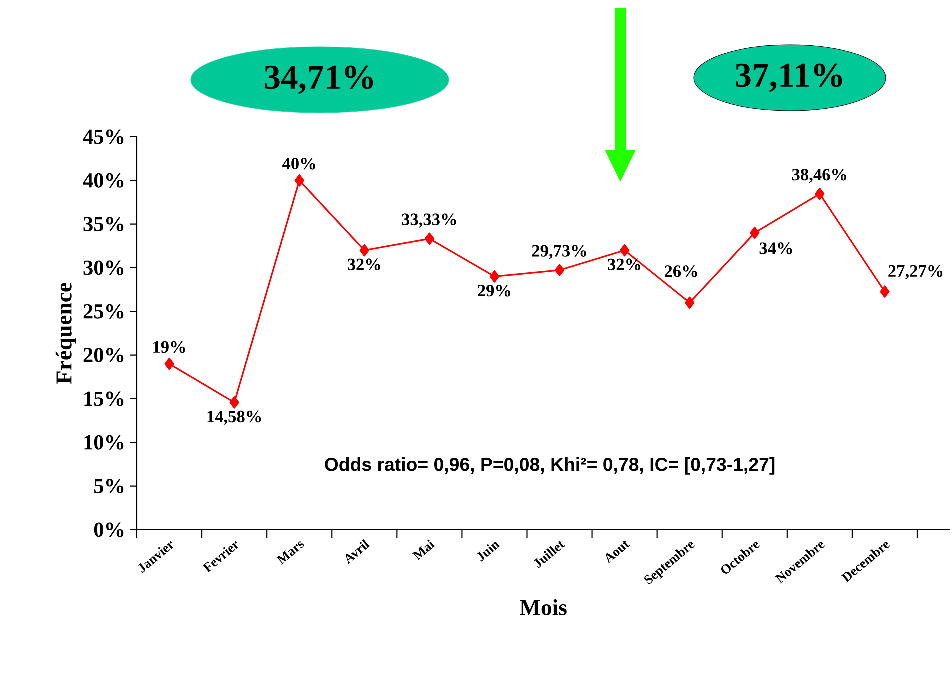  Describe the element at coordinates (104, 399) in the screenshot. I see `y-tick-label: 15%` at that location.